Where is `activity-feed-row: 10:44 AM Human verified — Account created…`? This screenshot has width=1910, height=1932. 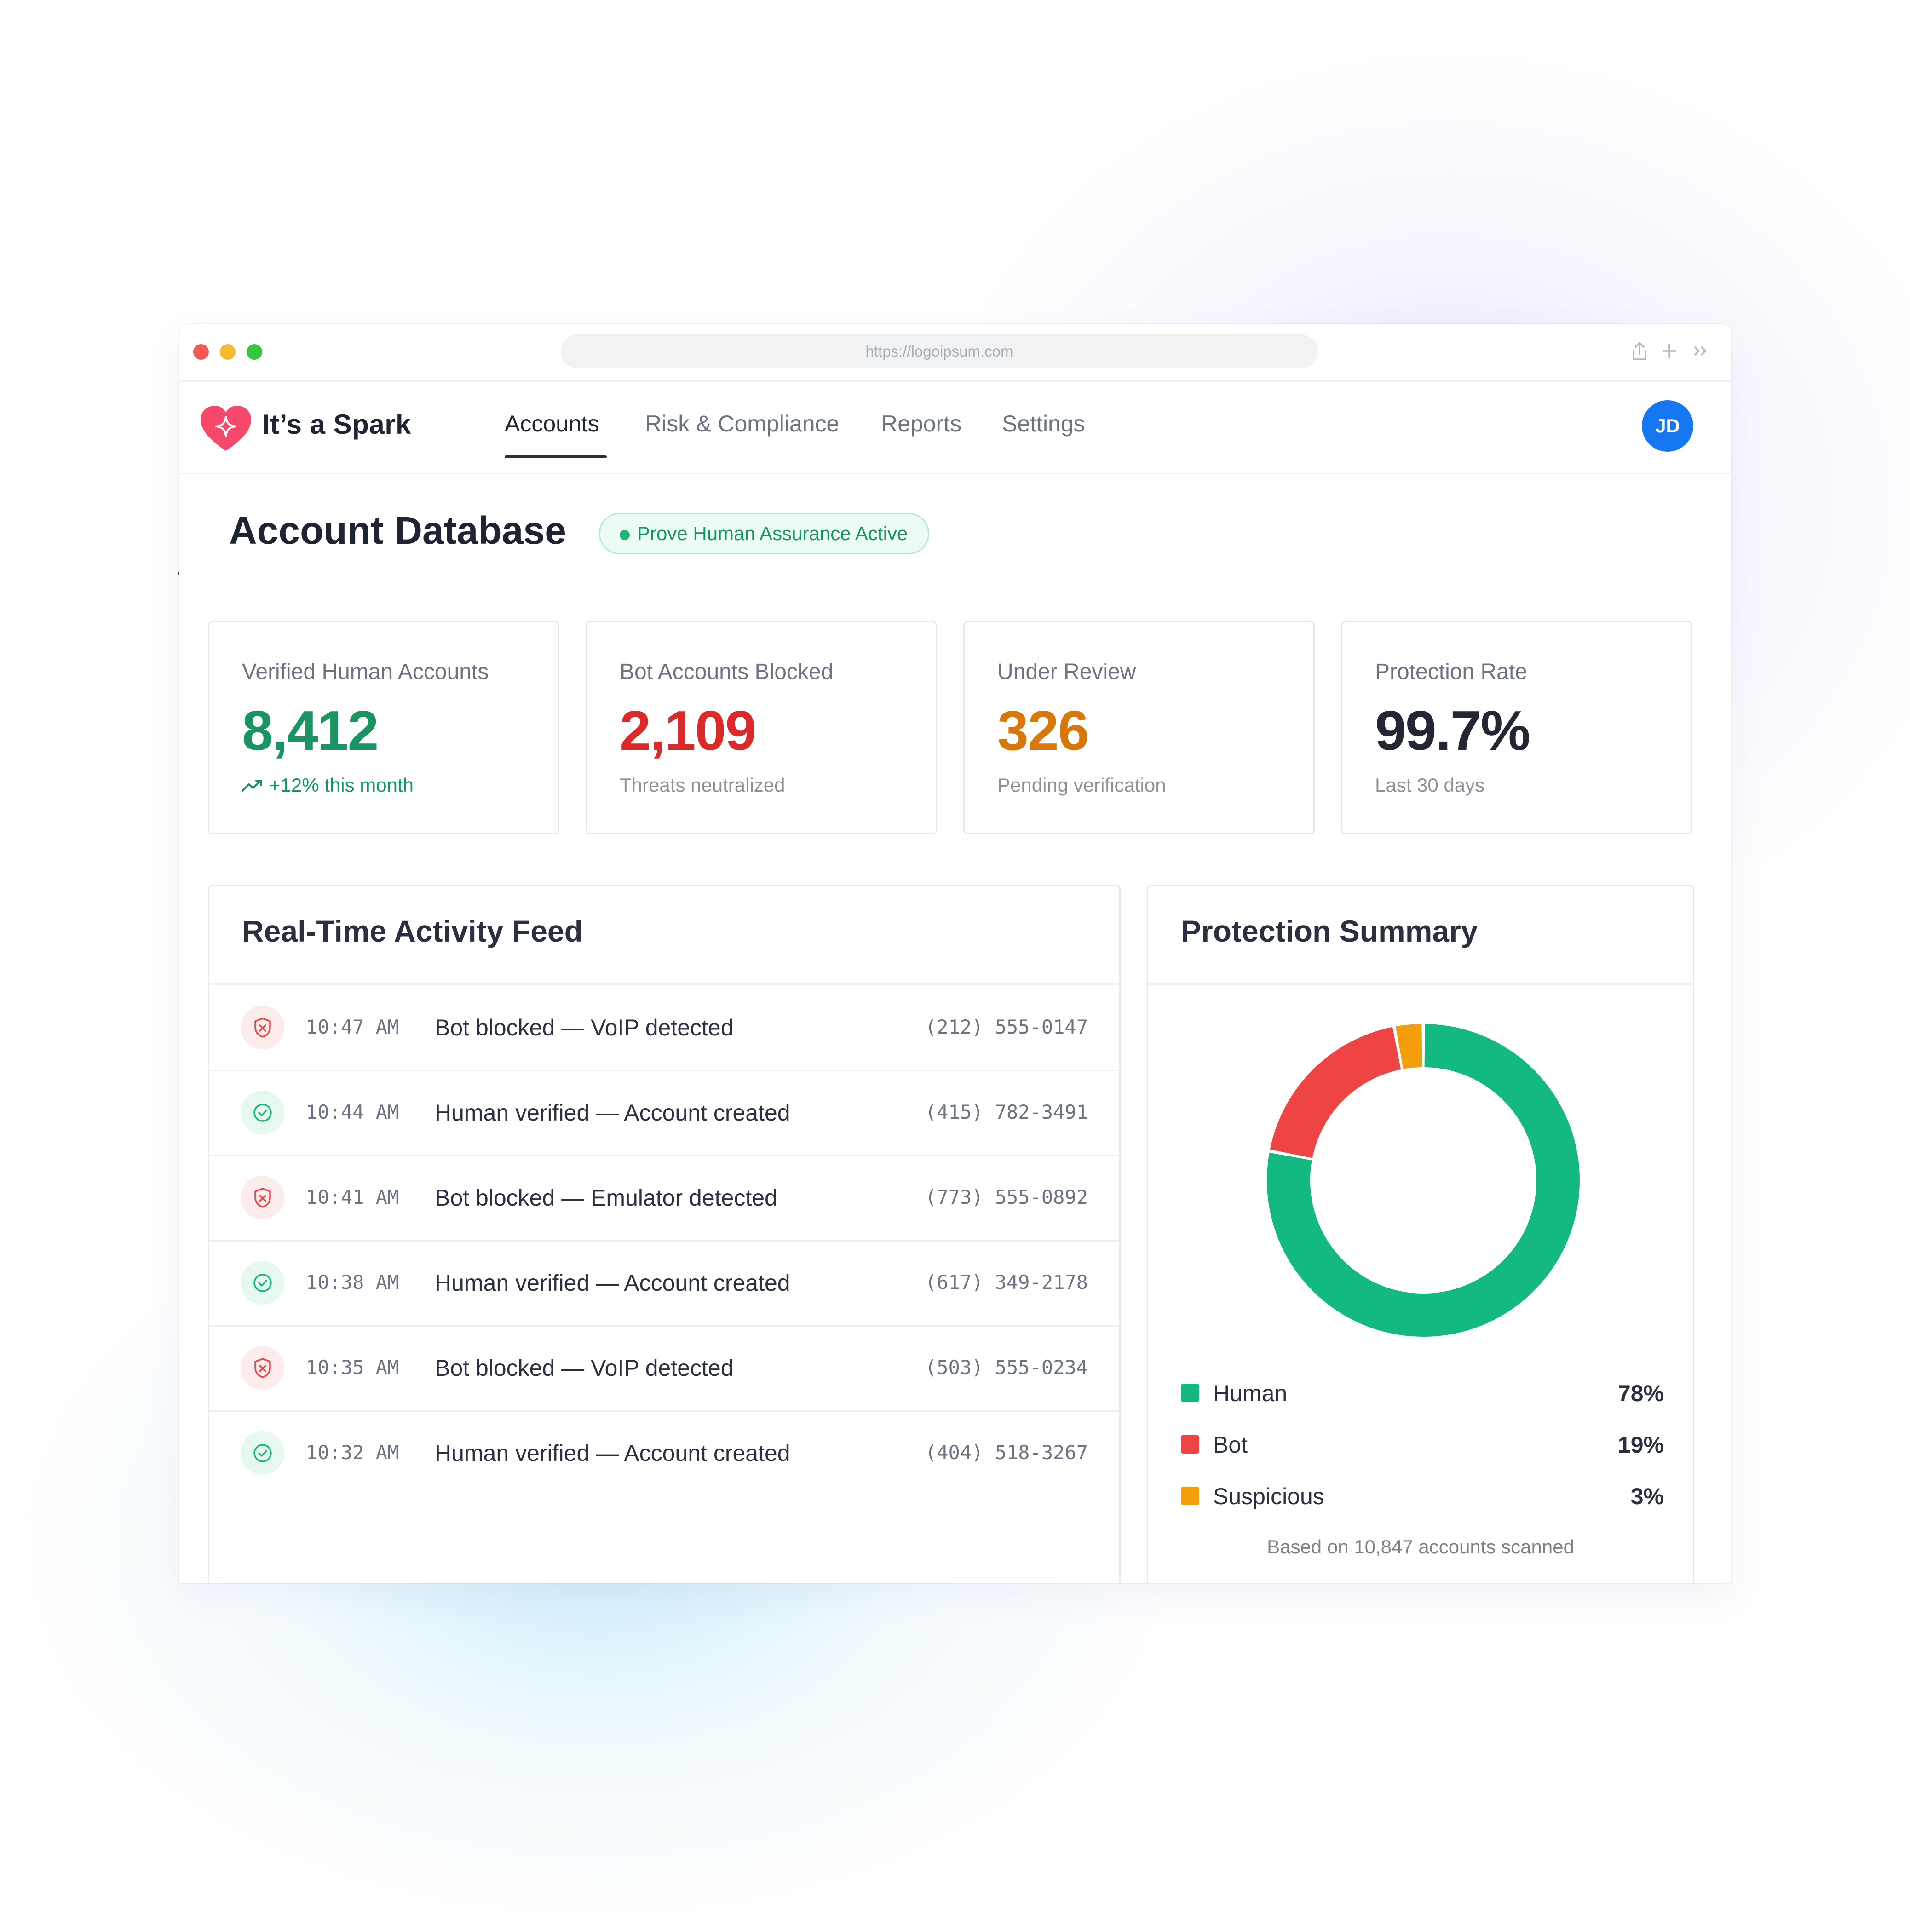 activity-feed-row: 10:44 AM Human verified — Account created… is located at coordinates (664, 1113).